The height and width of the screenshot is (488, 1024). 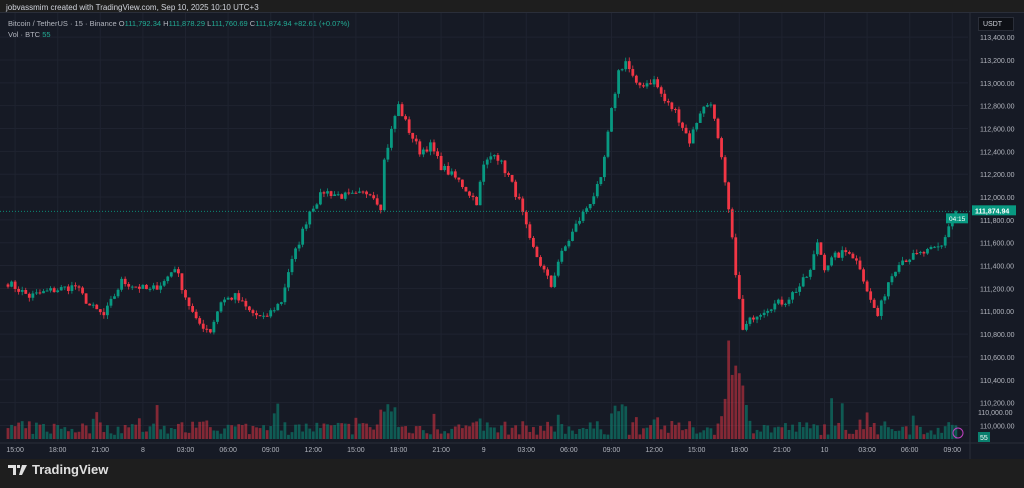 I want to click on lightning-icon, so click(x=958, y=433).